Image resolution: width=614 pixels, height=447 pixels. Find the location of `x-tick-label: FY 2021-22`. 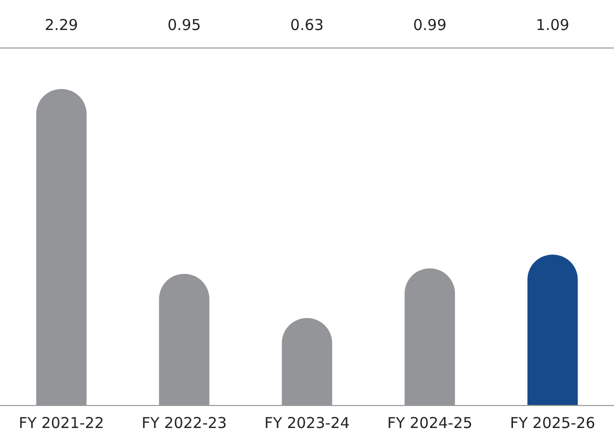

x-tick-label: FY 2021-22 is located at coordinates (61, 423).